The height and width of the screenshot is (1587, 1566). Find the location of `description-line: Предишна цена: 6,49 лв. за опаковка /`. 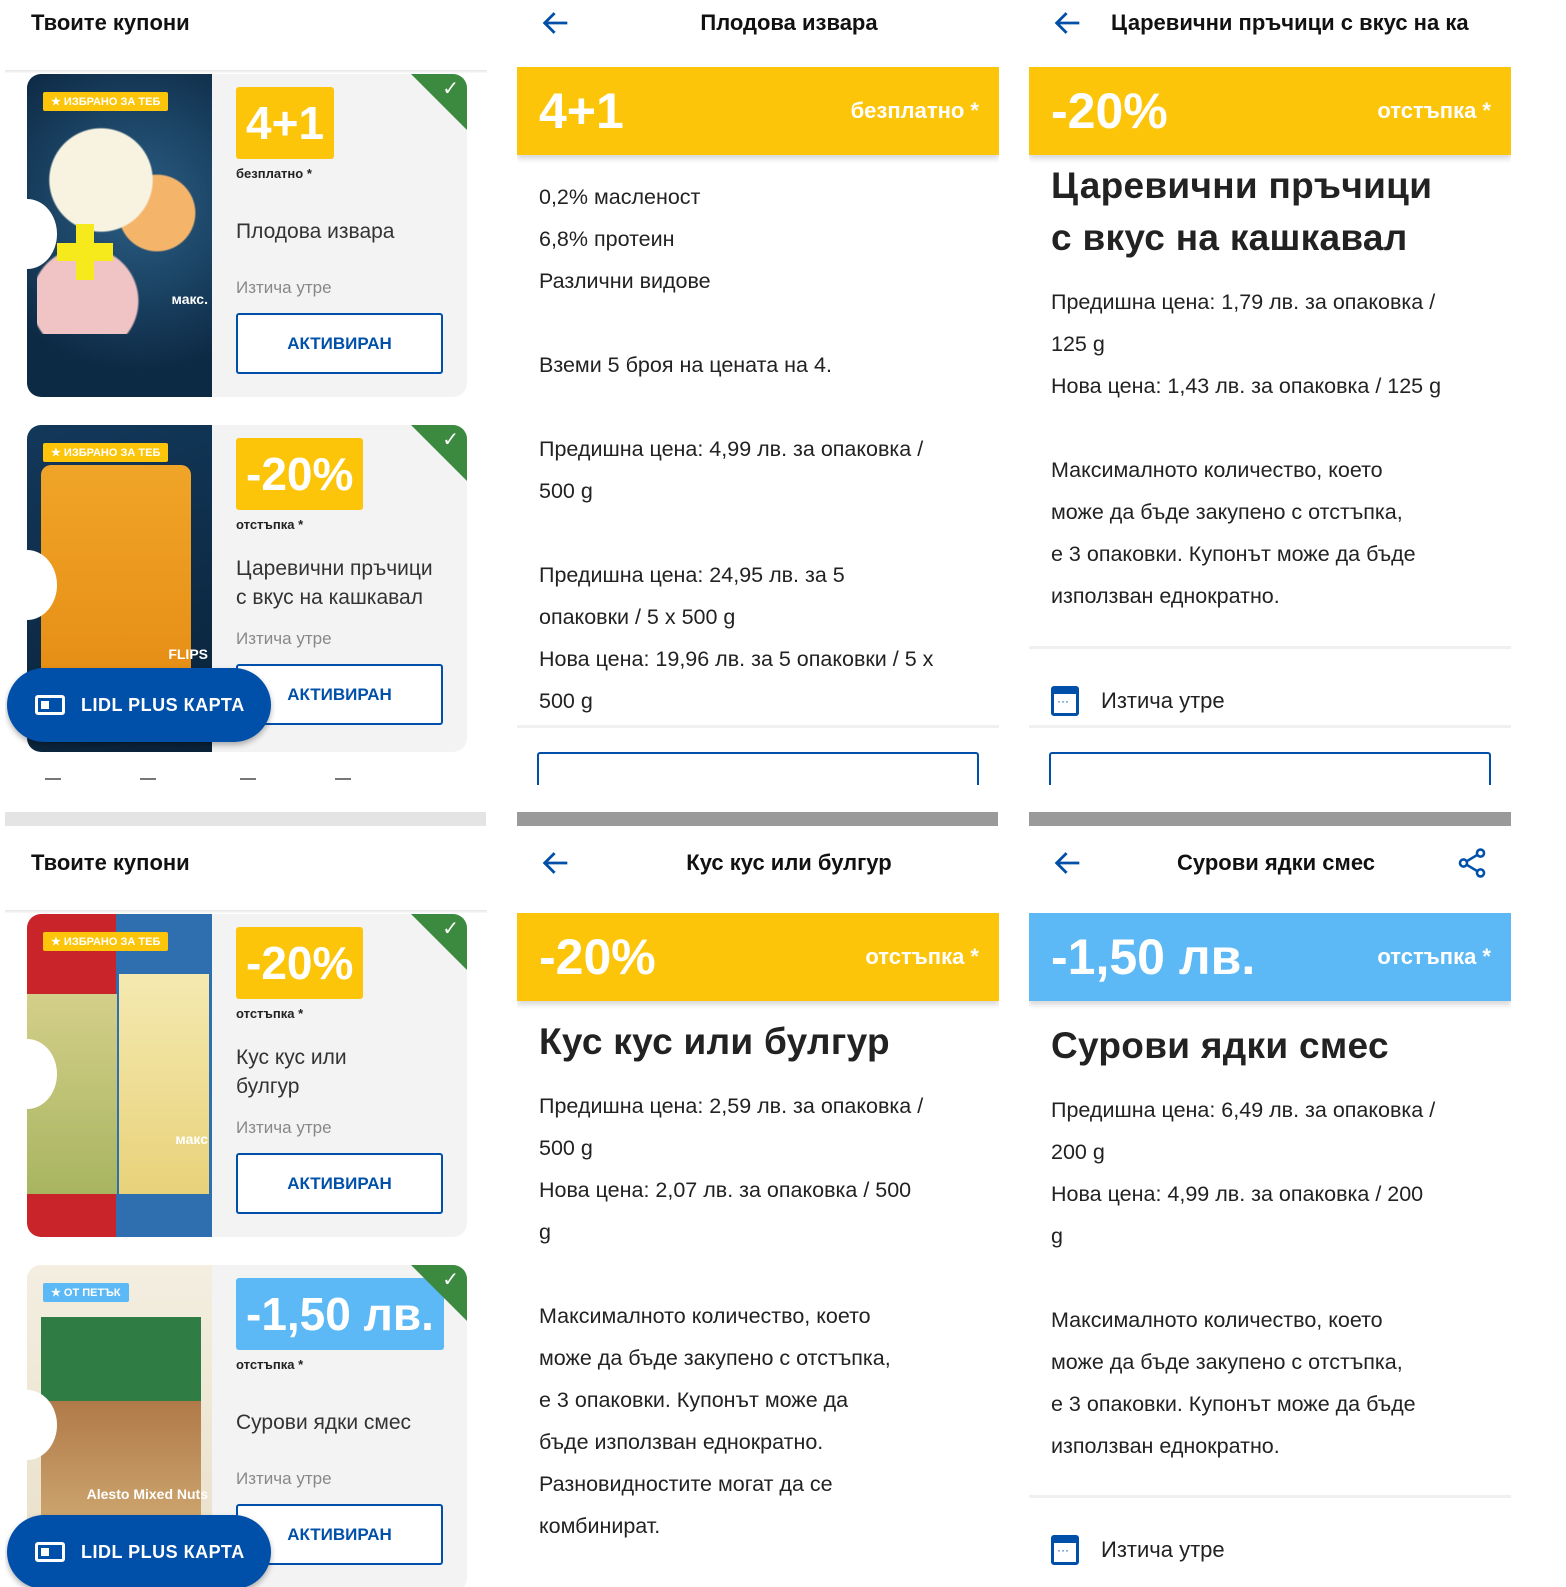

description-line: Предишна цена: 6,49 лв. за опаковка / is located at coordinates (1243, 1110).